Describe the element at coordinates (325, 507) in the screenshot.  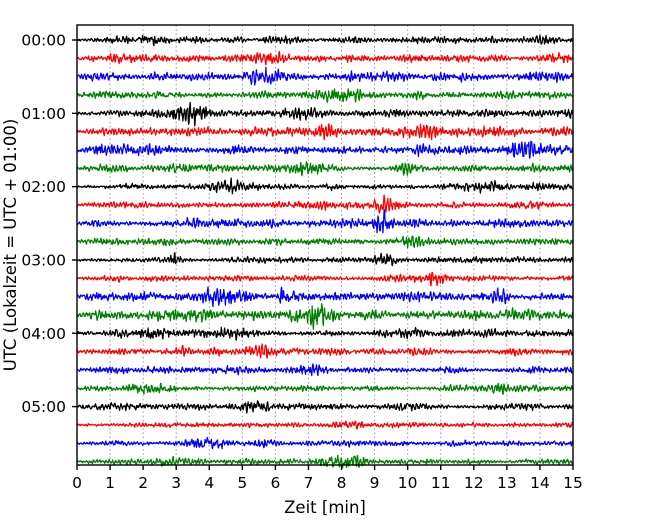
I see `x-axis-label: Zeit [min]` at that location.